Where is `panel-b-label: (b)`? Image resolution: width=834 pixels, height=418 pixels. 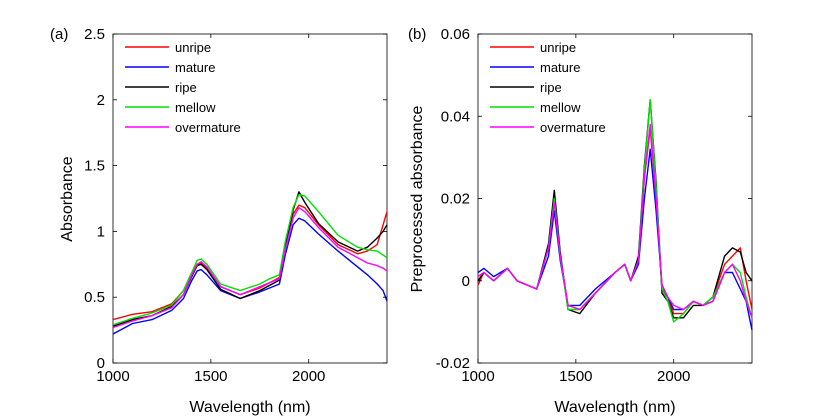
panel-b-label: (b) is located at coordinates (417, 34).